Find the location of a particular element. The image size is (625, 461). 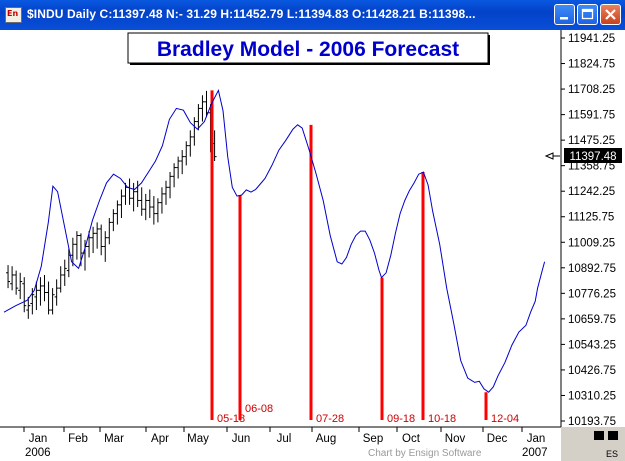

y-tick-label: 11591.75 is located at coordinates (591, 116).